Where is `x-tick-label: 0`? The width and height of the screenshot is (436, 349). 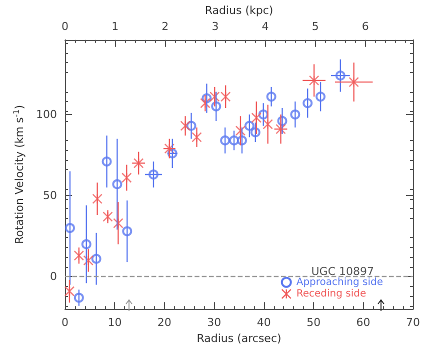
x-tick-label: 0 is located at coordinates (65, 323).